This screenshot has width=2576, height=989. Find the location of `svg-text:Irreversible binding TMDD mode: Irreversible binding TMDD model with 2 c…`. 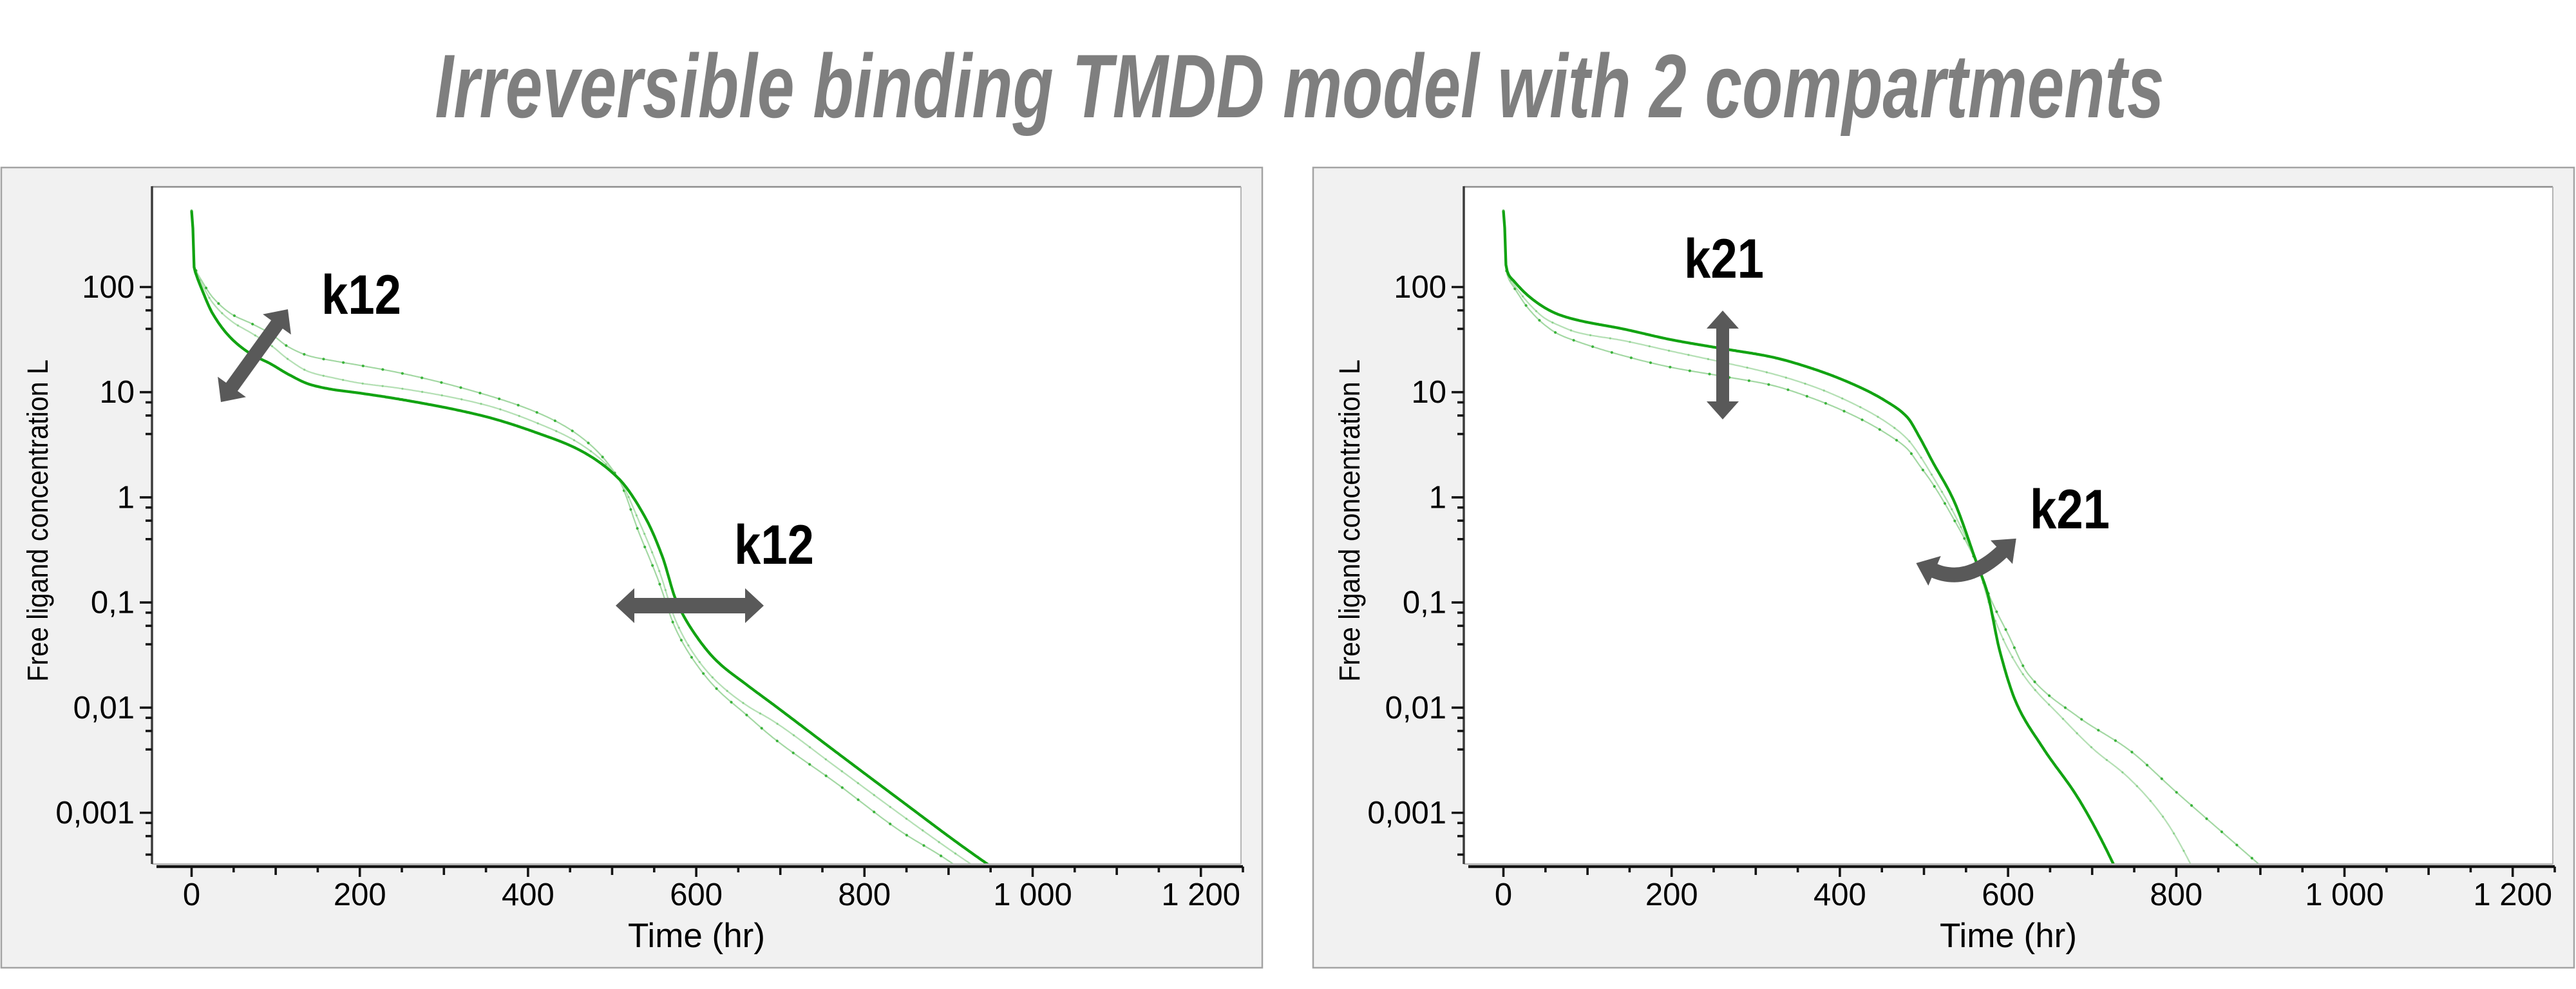

svg-text:Irreversible binding TMDD mode: Irreversible binding TMDD model with 2 c… is located at coordinates (1299, 86).